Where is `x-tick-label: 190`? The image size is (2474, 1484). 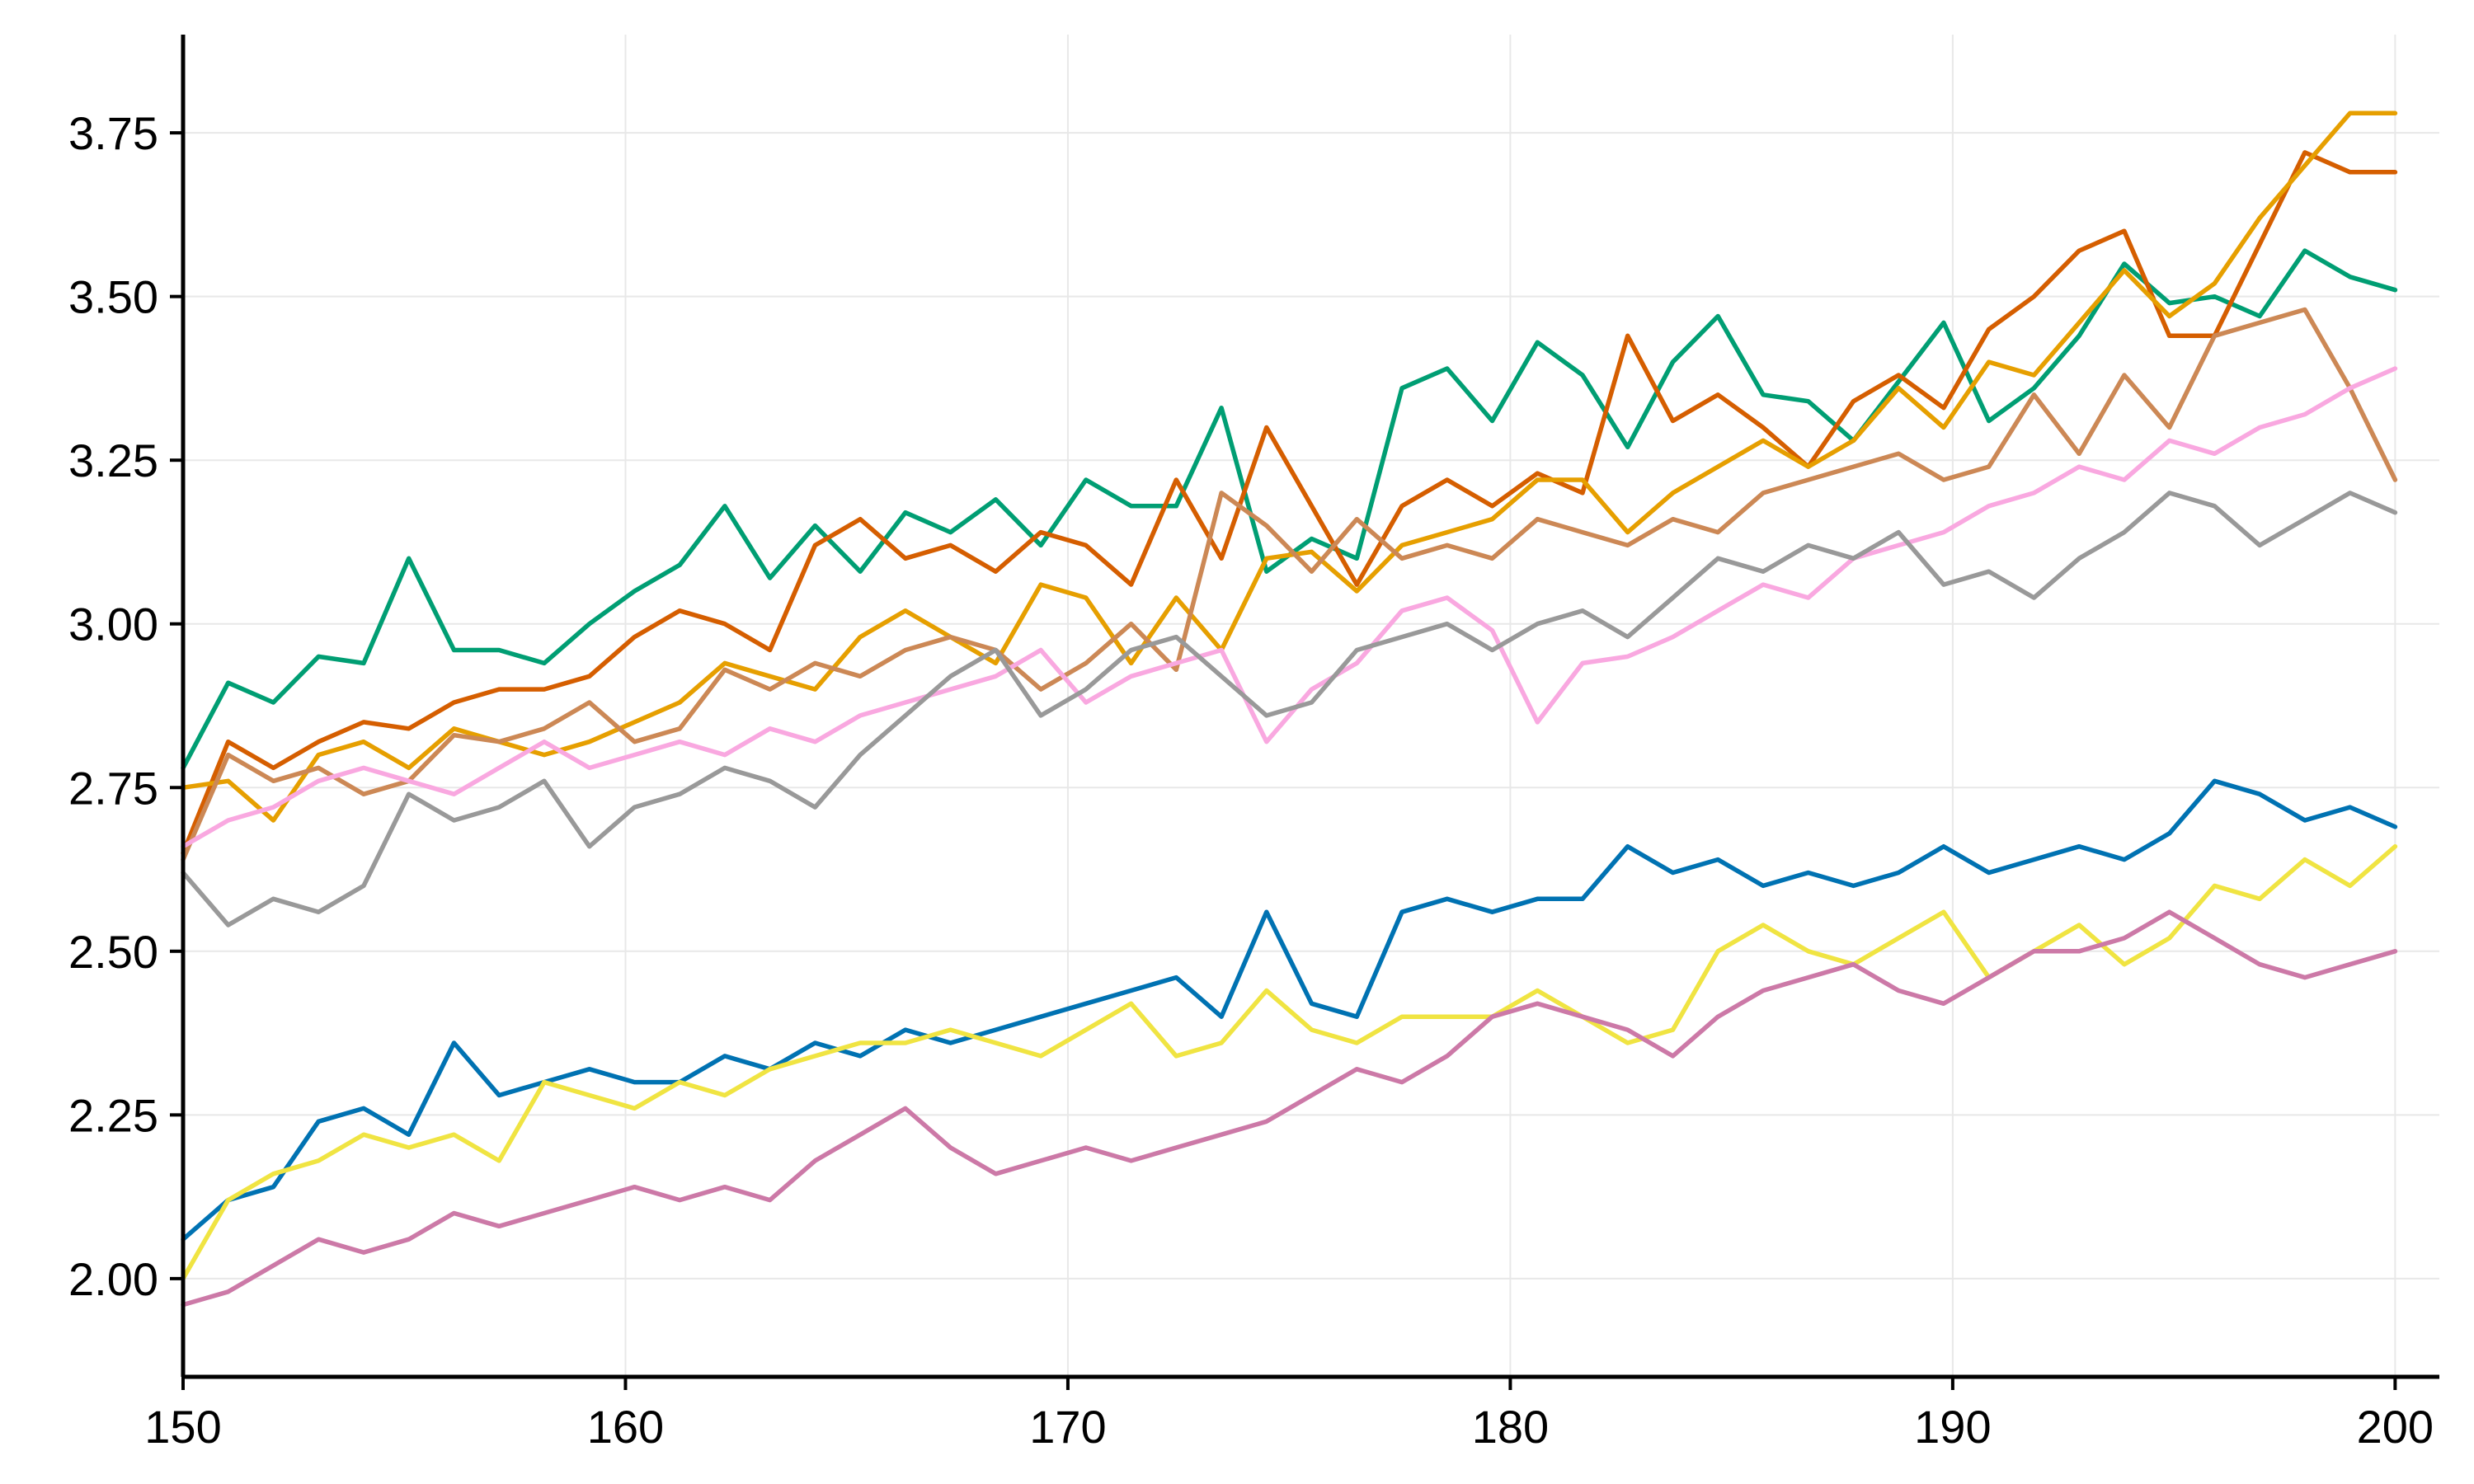
x-tick-label: 190 is located at coordinates (1952, 1427).